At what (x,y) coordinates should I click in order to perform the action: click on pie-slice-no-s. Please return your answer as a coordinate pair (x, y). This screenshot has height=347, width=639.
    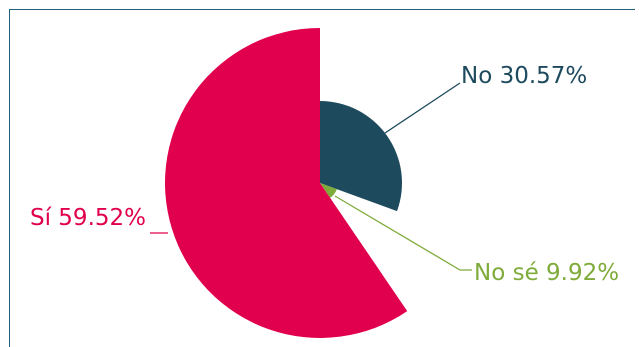
    Looking at the image, I should click on (328, 190).